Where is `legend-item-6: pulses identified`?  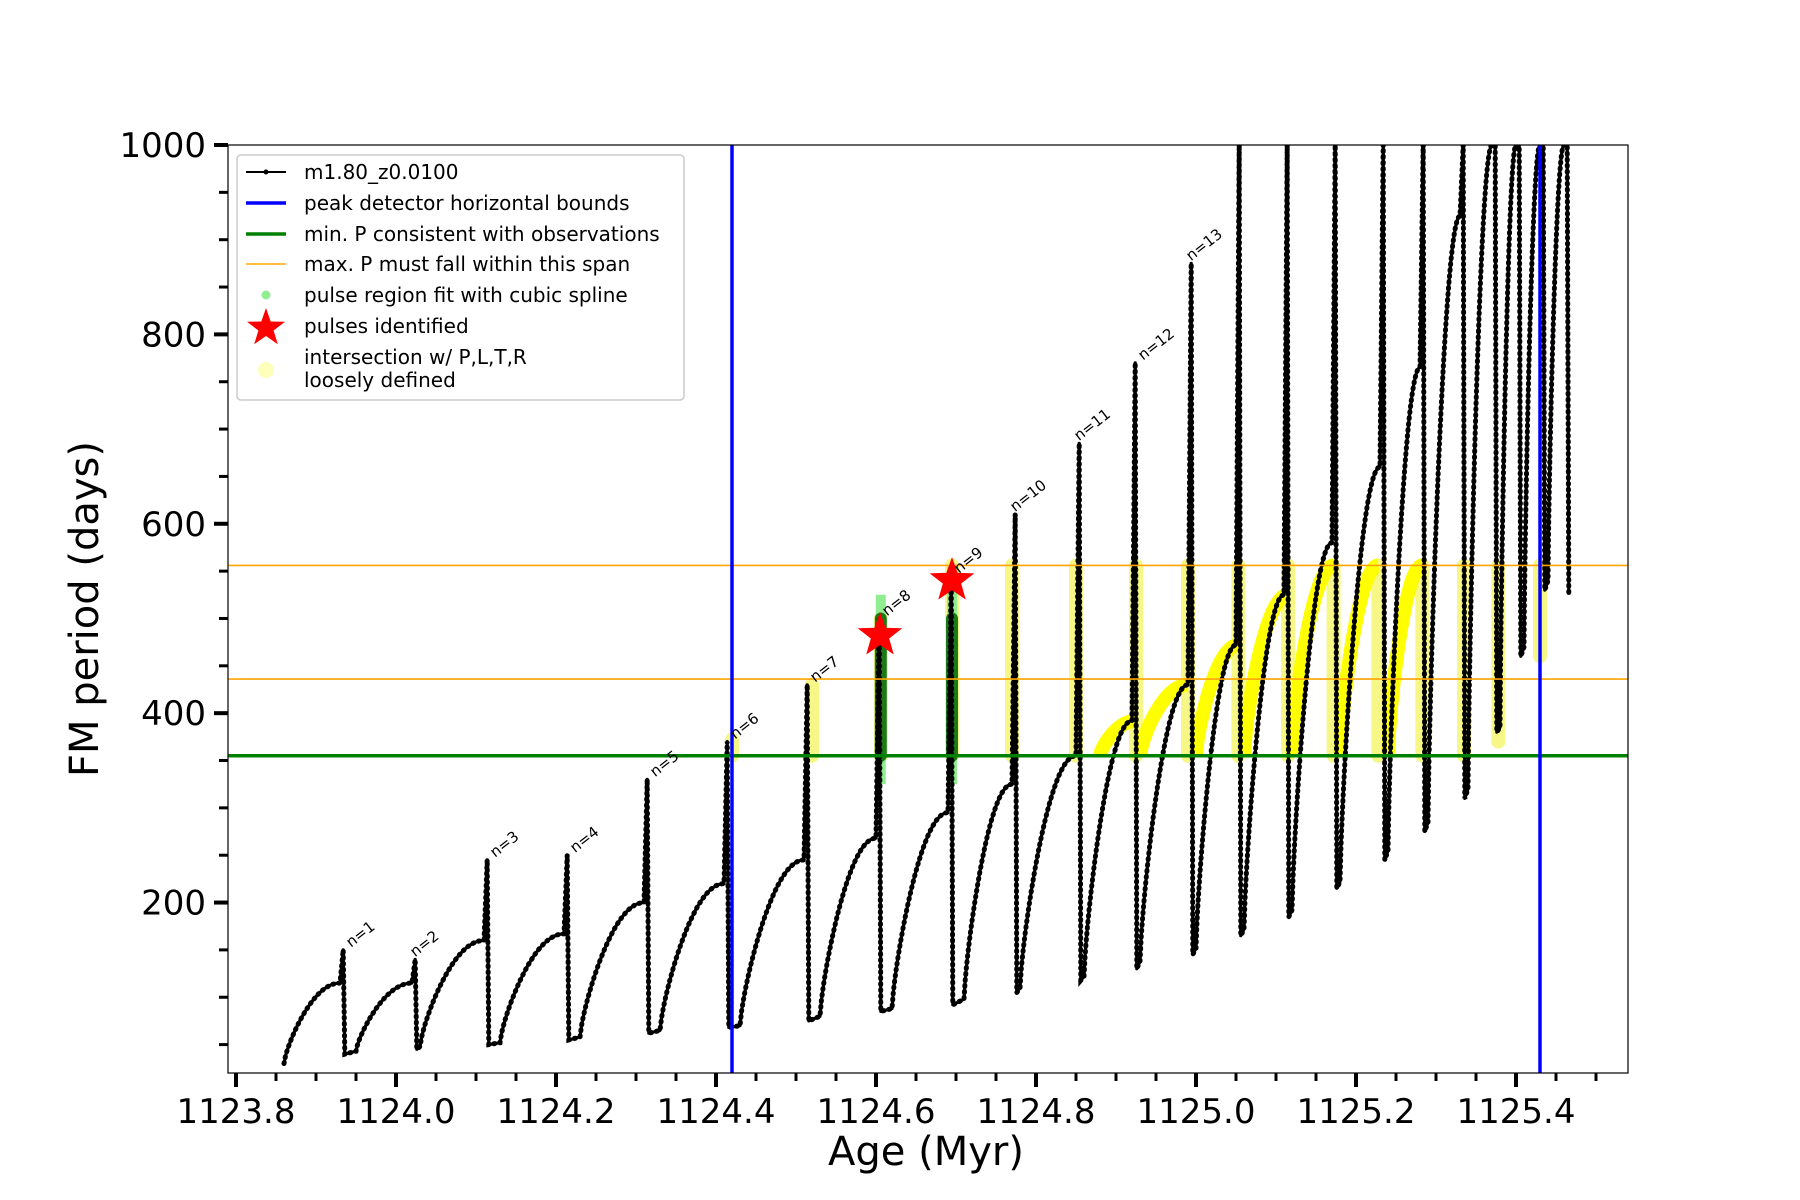 legend-item-6: pulses identified is located at coordinates (358, 326).